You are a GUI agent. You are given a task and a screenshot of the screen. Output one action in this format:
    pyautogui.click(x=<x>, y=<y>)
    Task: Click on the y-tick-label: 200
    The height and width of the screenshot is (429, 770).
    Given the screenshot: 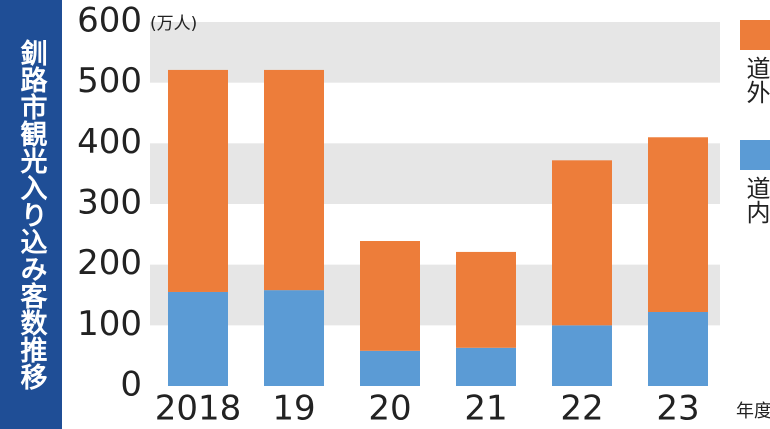 What is the action you would take?
    pyautogui.click(x=109, y=263)
    